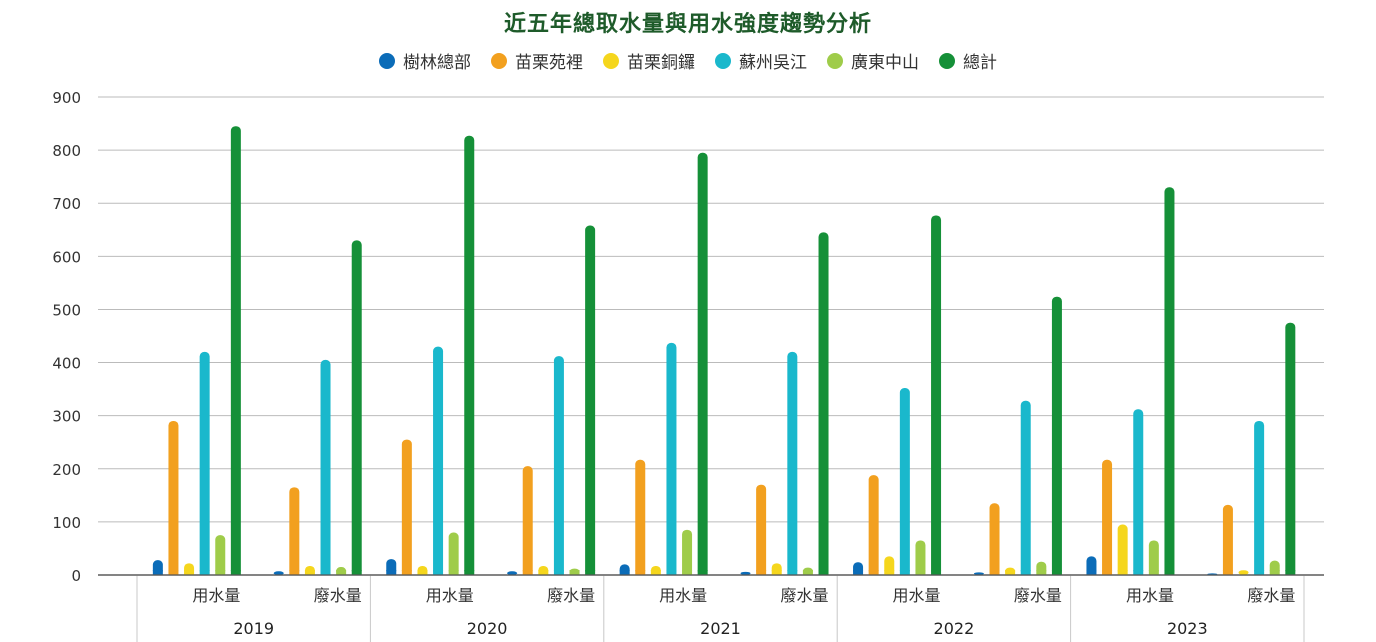 This screenshot has width=1376, height=642. Describe the element at coordinates (66, 523) in the screenshot. I see `y-tick-label: 100` at that location.